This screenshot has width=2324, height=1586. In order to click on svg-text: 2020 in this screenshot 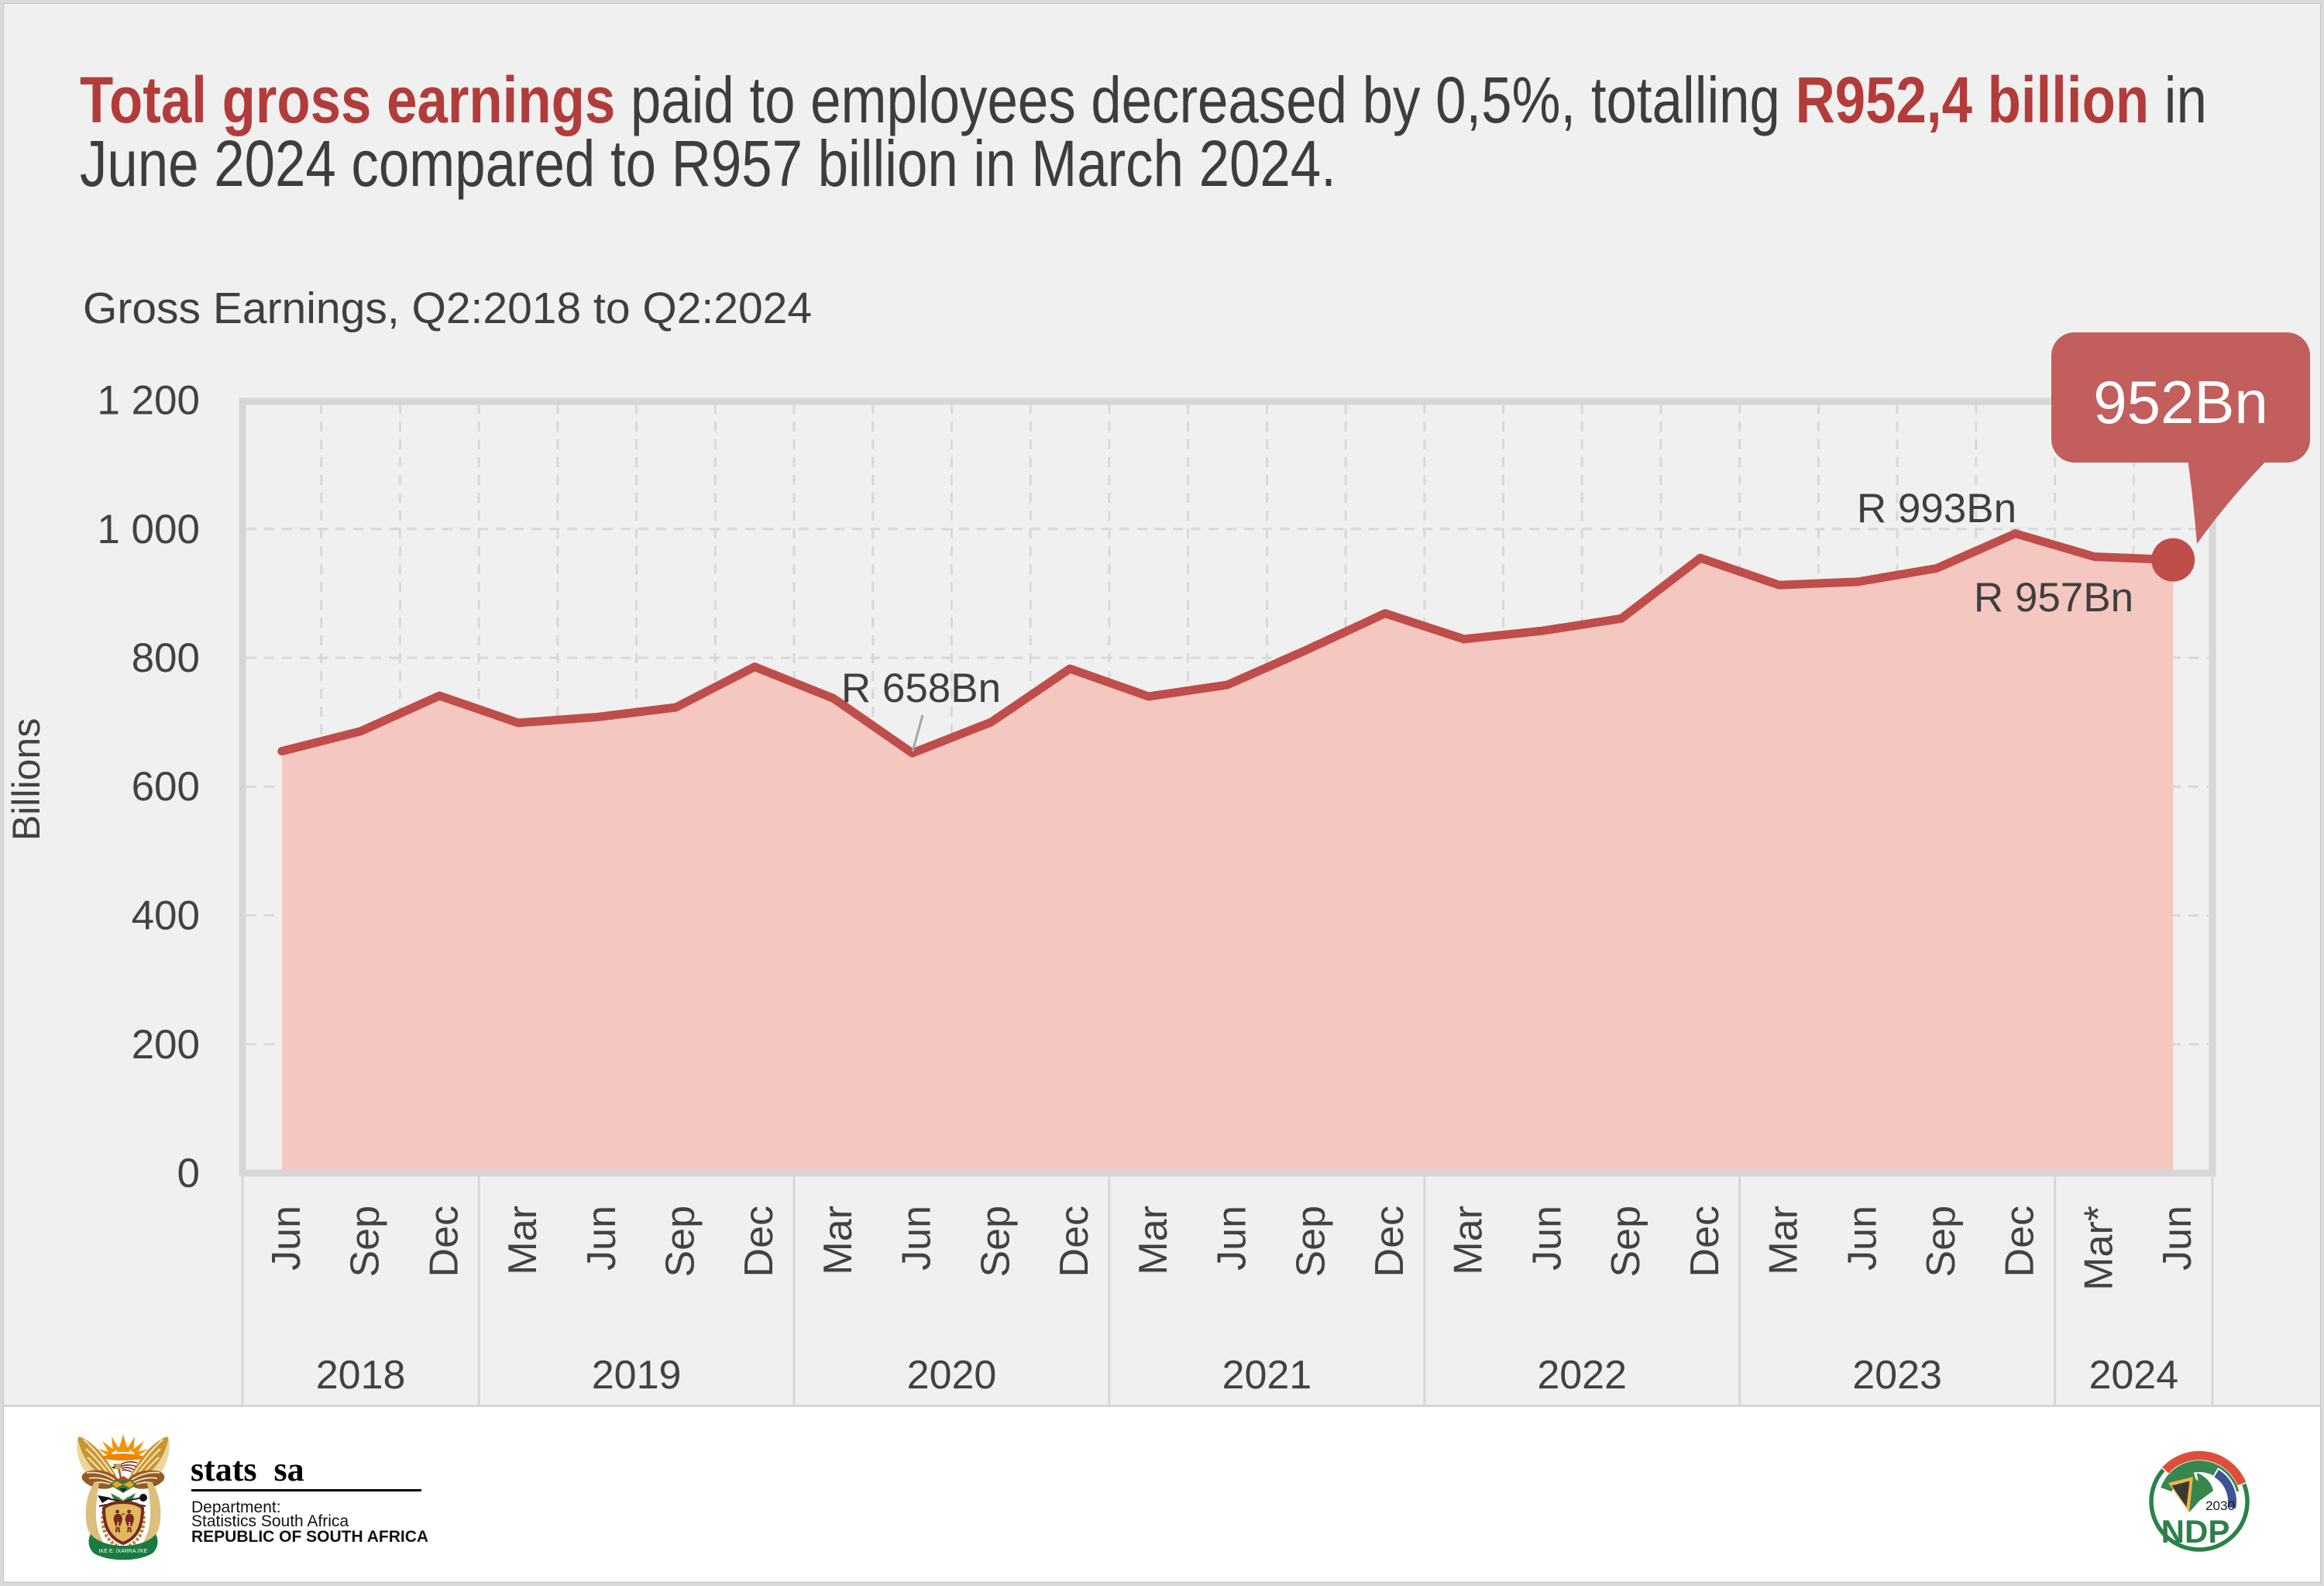, I will do `click(952, 1376)`.